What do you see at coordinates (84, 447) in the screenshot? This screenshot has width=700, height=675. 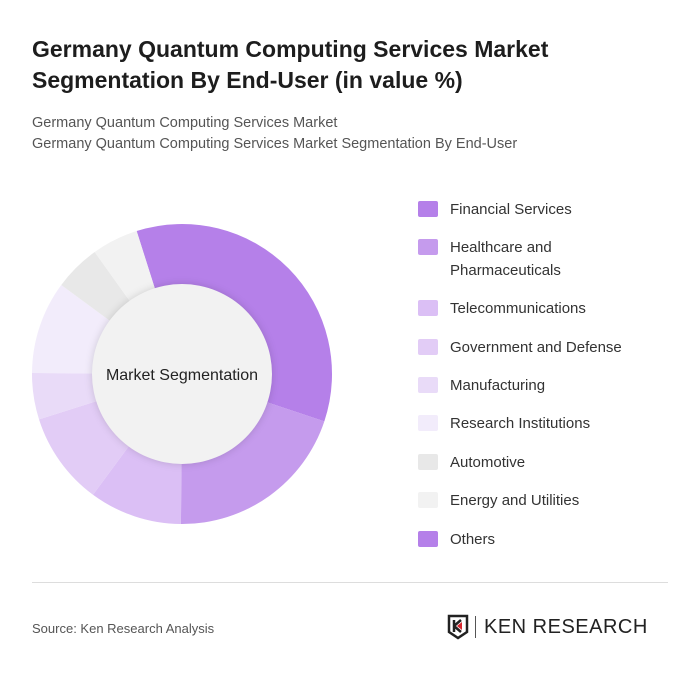 I see `slice-government-and-defense` at bounding box center [84, 447].